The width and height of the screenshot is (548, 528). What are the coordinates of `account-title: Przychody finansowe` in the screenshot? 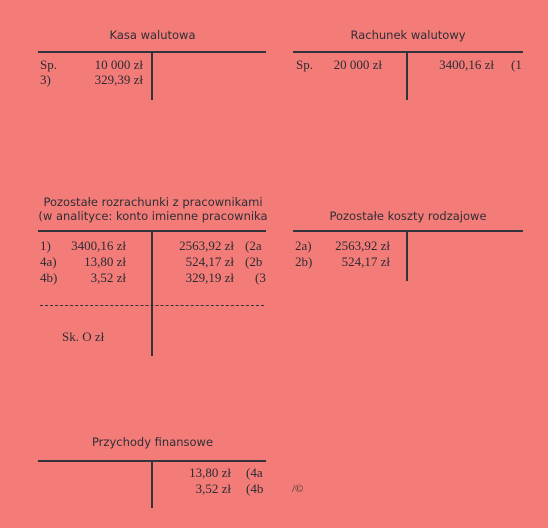 It's located at (152, 442).